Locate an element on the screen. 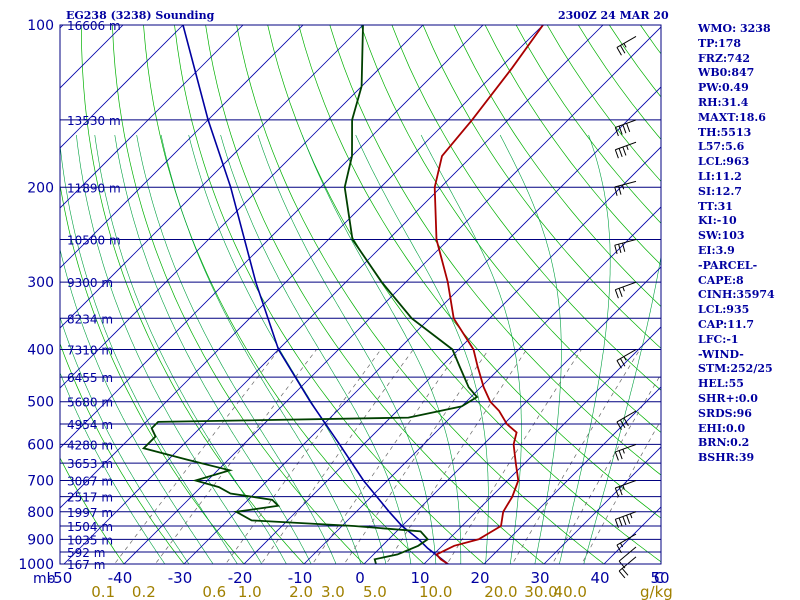 Image resolution: width=800 pixels, height=600 pixels. mixing-ratio-tick-label: 2.0 is located at coordinates (301, 591).